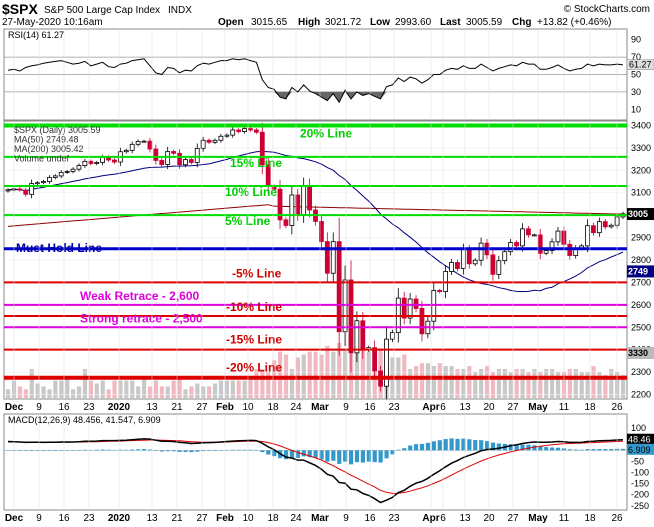  What do you see at coordinates (320, 407) in the screenshot?
I see `x-axis-label-upper: Mar` at bounding box center [320, 407].